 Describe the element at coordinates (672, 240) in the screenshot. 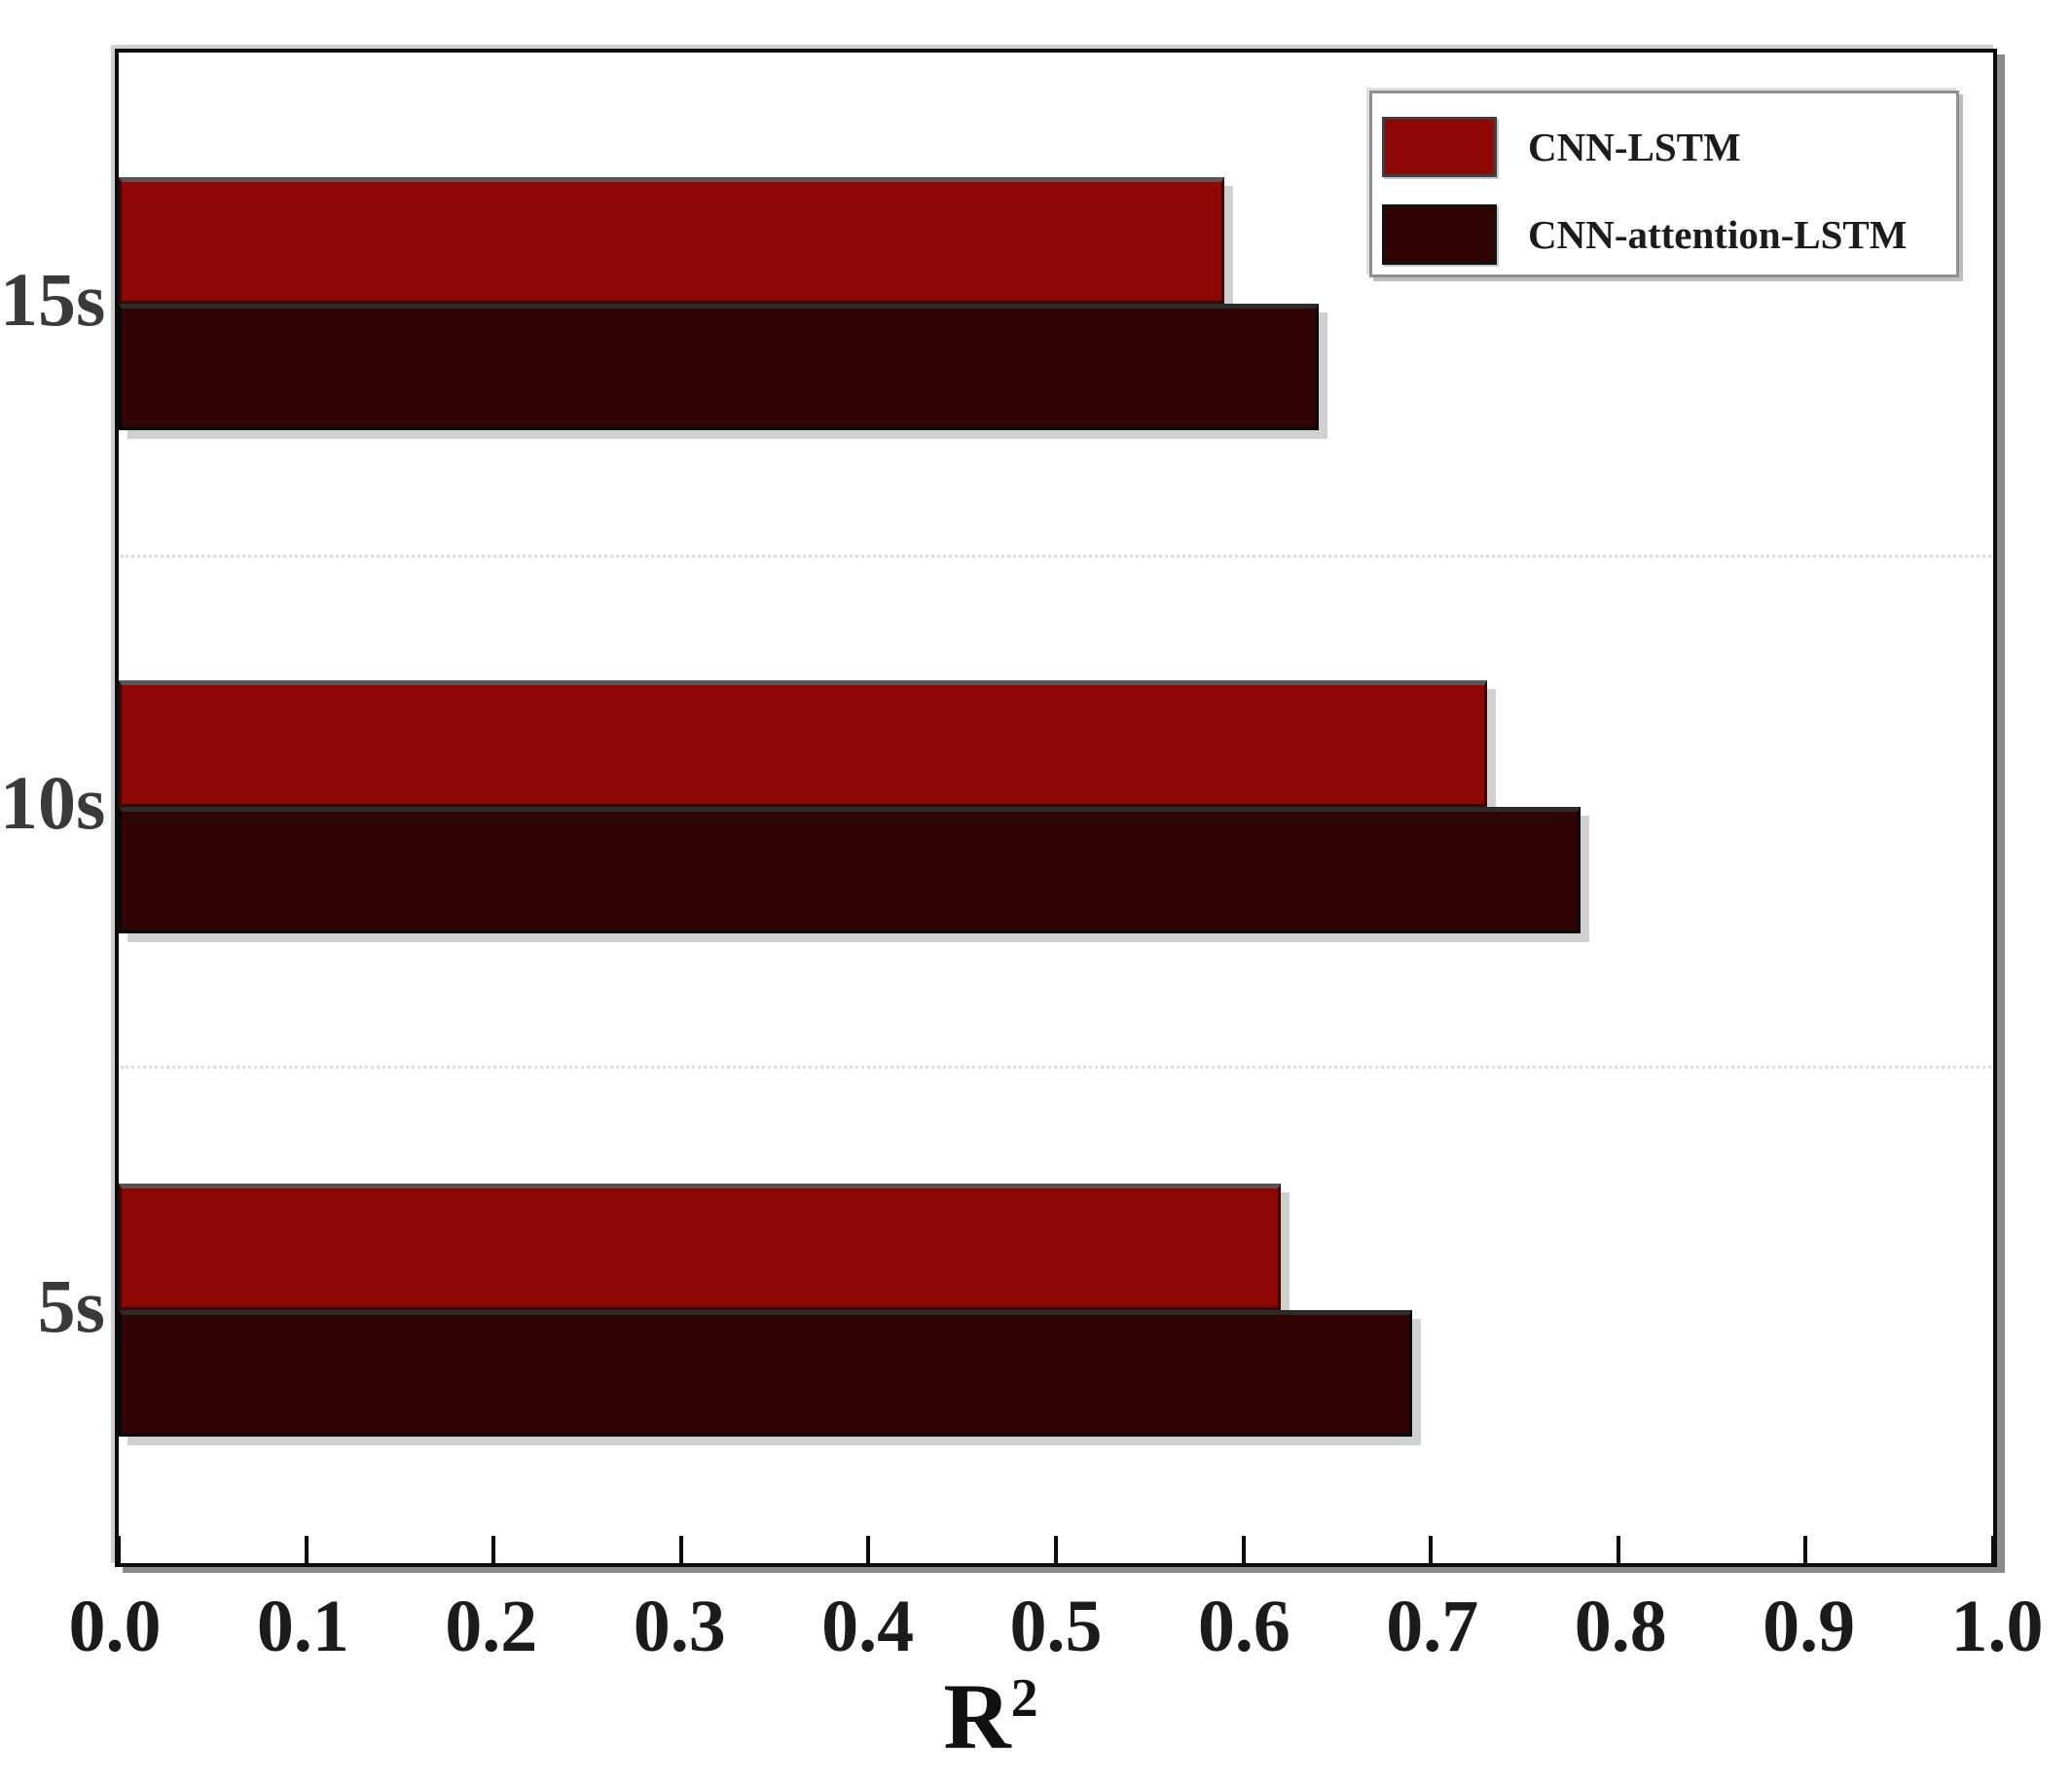

I see `bar-15s-cnn-lstm` at that location.